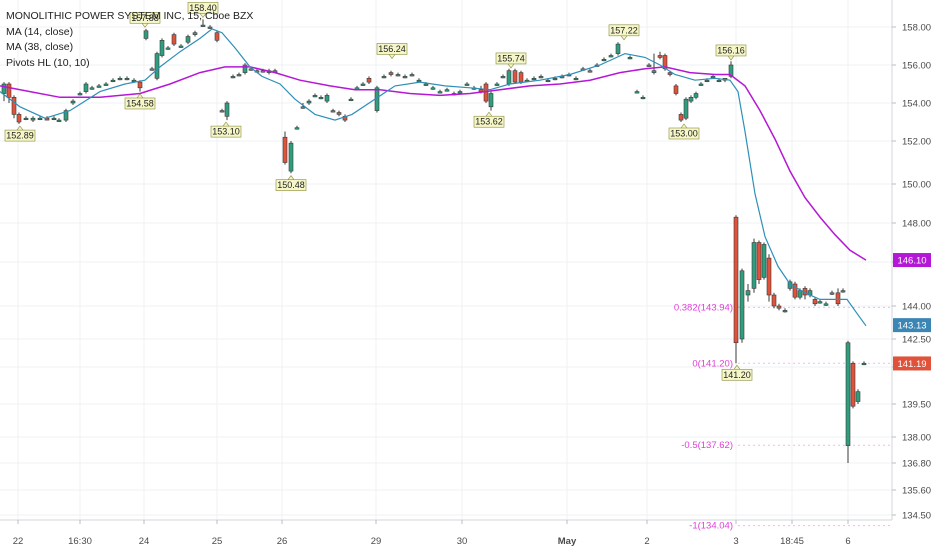 The height and width of the screenshot is (550, 932). Describe the element at coordinates (140, 101) in the screenshot. I see `pivot-label: 154.58` at that location.